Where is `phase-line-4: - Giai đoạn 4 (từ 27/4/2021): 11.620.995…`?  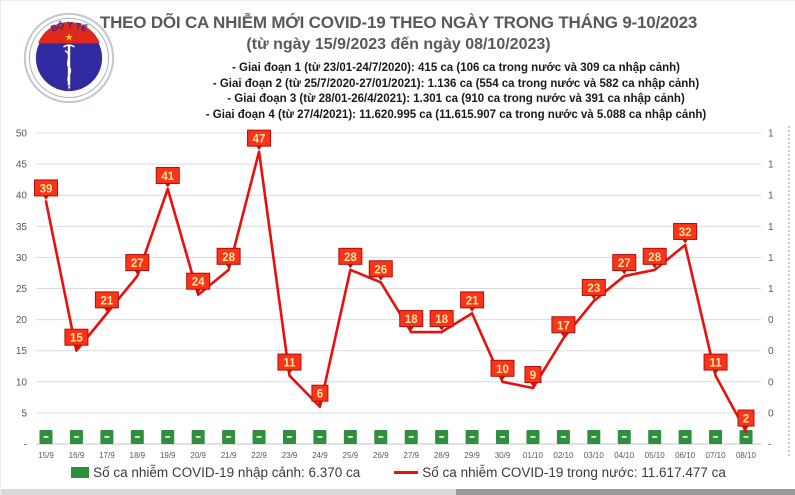 phase-line-4: - Giai đoạn 4 (từ 27/4/2021): 11.620.995… is located at coordinates (456, 114).